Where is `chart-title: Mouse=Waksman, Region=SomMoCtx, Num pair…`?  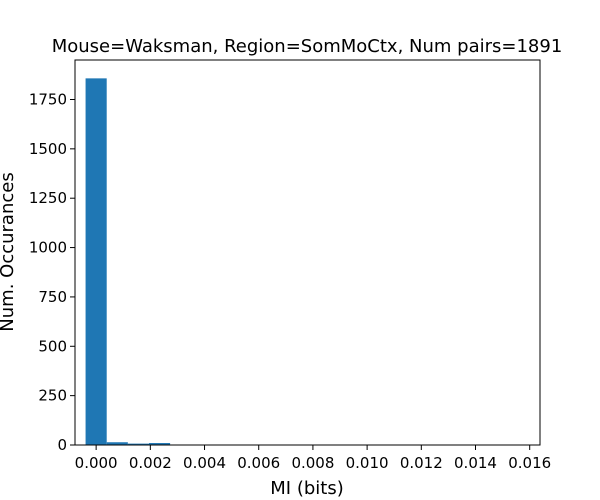
chart-title: Mouse=Waksman, Region=SomMoCtx, Num pair… is located at coordinates (307, 46).